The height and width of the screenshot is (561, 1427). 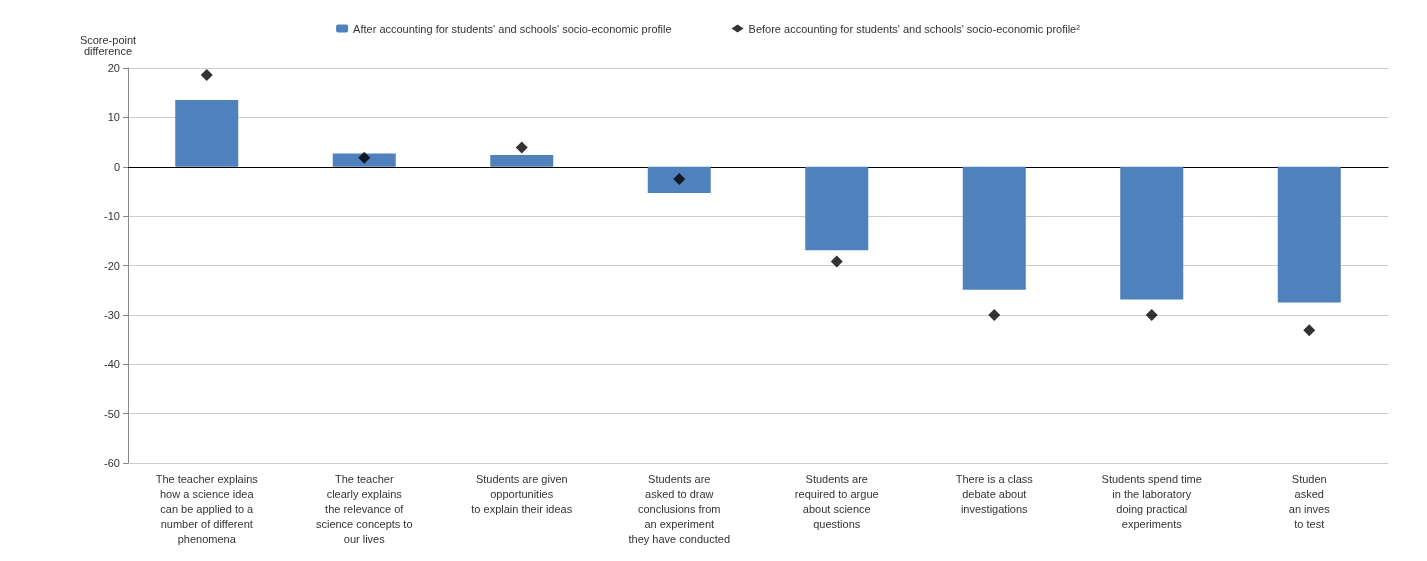 I want to click on y-tick-label: -50, so click(x=112, y=413).